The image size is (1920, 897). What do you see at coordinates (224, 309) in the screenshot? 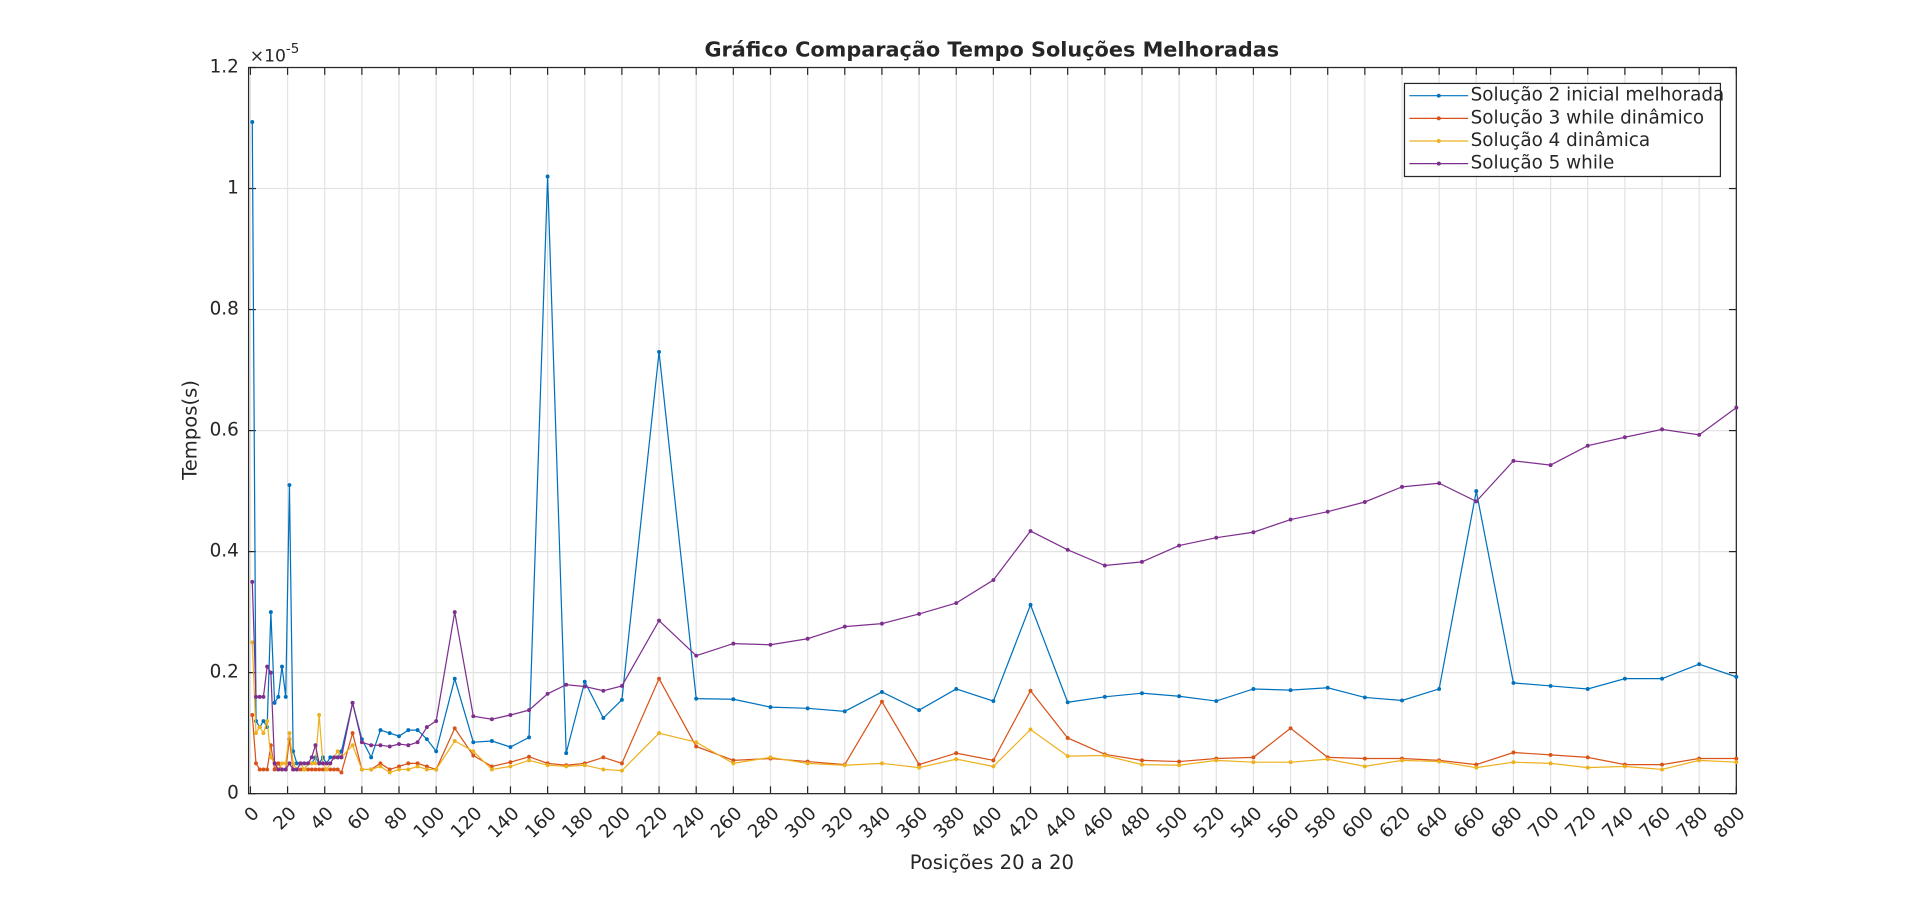
I see `y-tick-label: 0.8` at bounding box center [224, 309].